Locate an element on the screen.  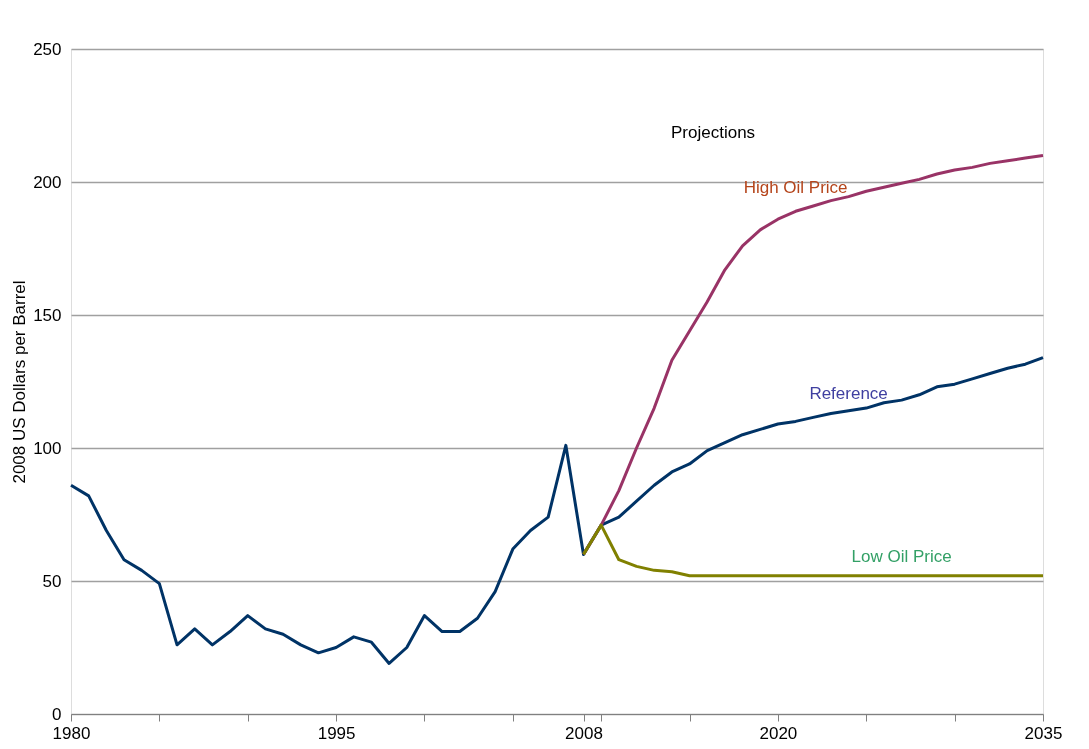
y-tick-label: 50 is located at coordinates (52, 581).